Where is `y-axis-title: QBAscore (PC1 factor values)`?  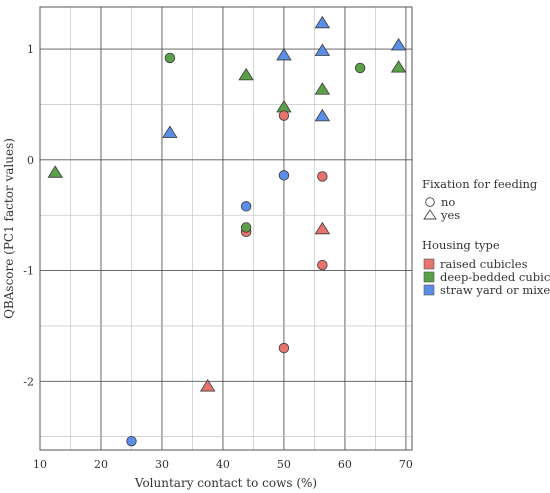
y-axis-title: QBAscore (PC1 factor values) is located at coordinates (9, 228).